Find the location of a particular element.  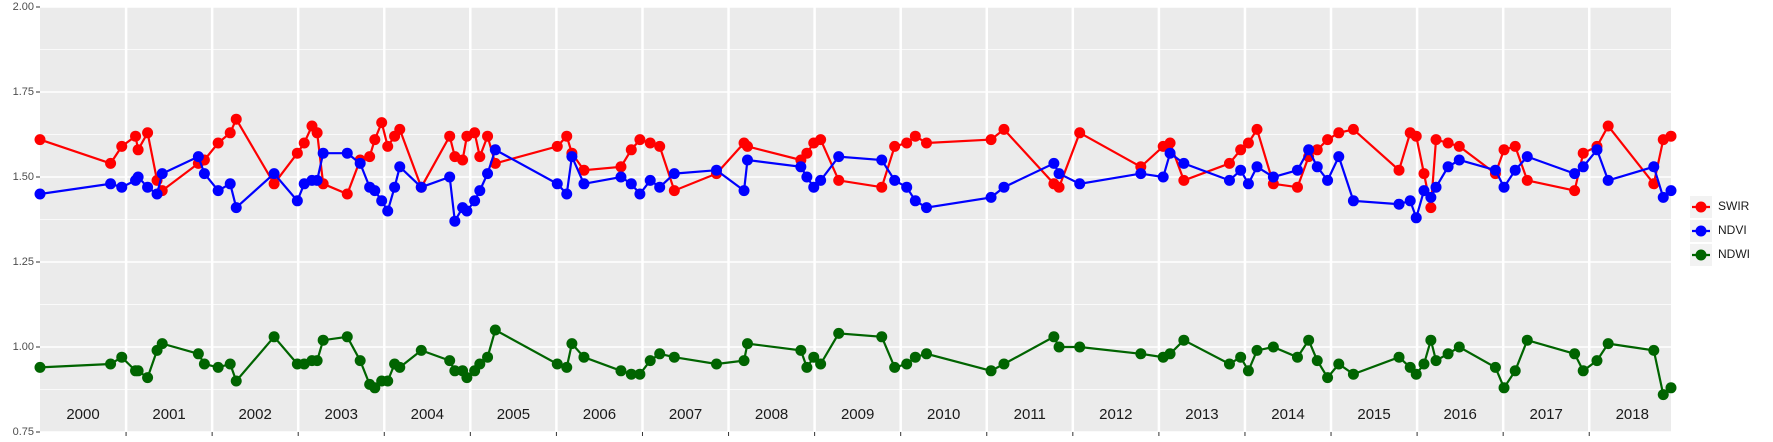

legend-label: NDVI is located at coordinates (1732, 230).